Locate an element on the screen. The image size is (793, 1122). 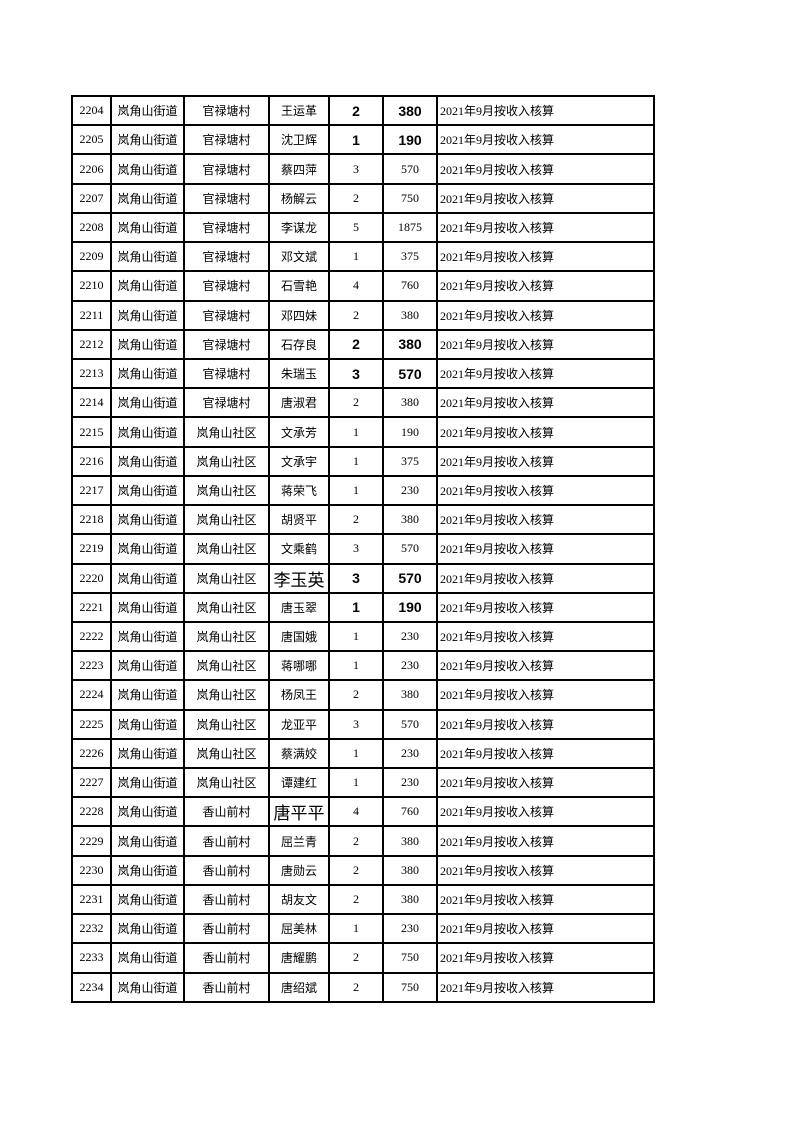
cell-name: 朱瑞玉 is located at coordinates (299, 373).